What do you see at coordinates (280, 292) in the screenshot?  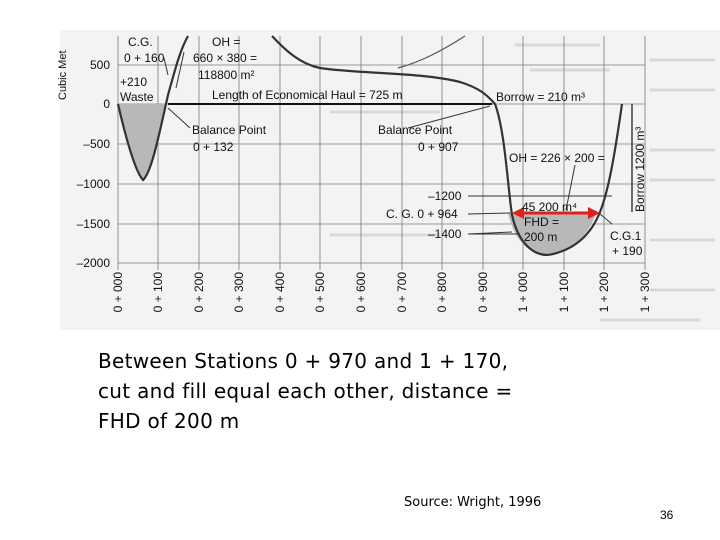 I see `x-tick: 0 + 400` at bounding box center [280, 292].